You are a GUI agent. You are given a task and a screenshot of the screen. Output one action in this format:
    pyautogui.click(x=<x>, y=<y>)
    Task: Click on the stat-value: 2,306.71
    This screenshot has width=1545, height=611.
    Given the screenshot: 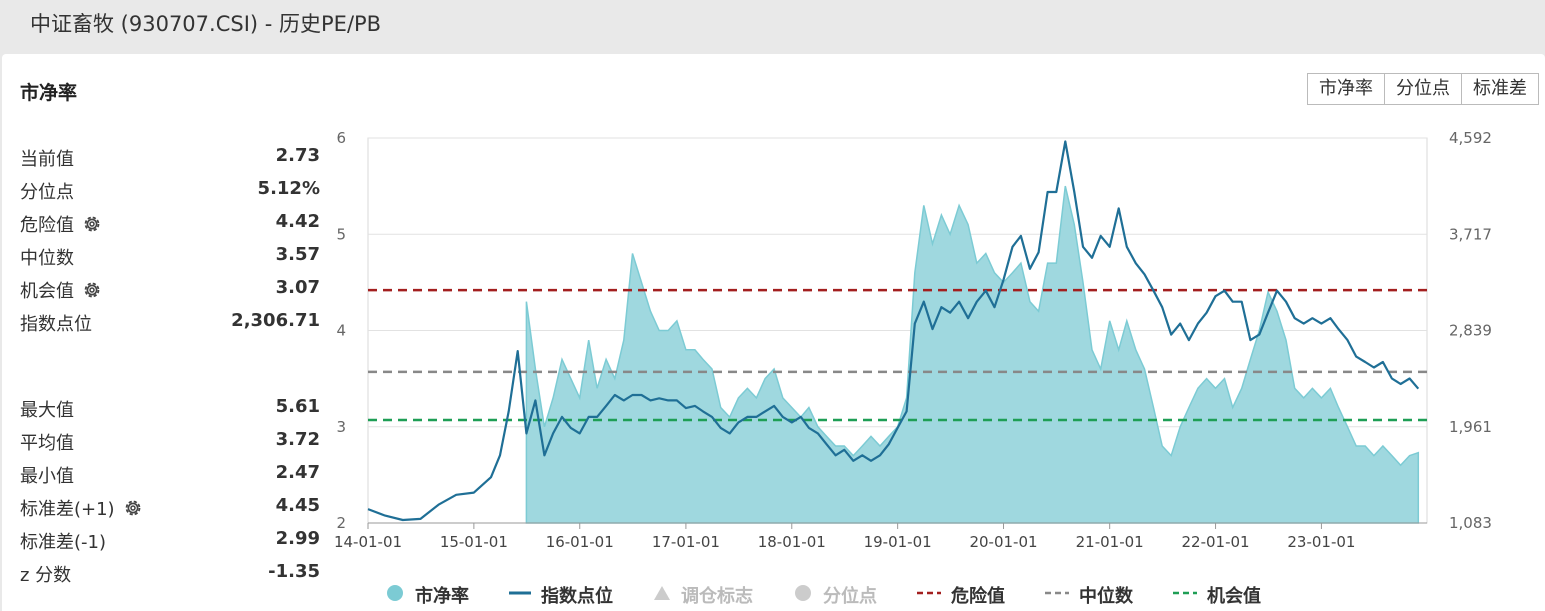 What is the action you would take?
    pyautogui.click(x=275, y=320)
    